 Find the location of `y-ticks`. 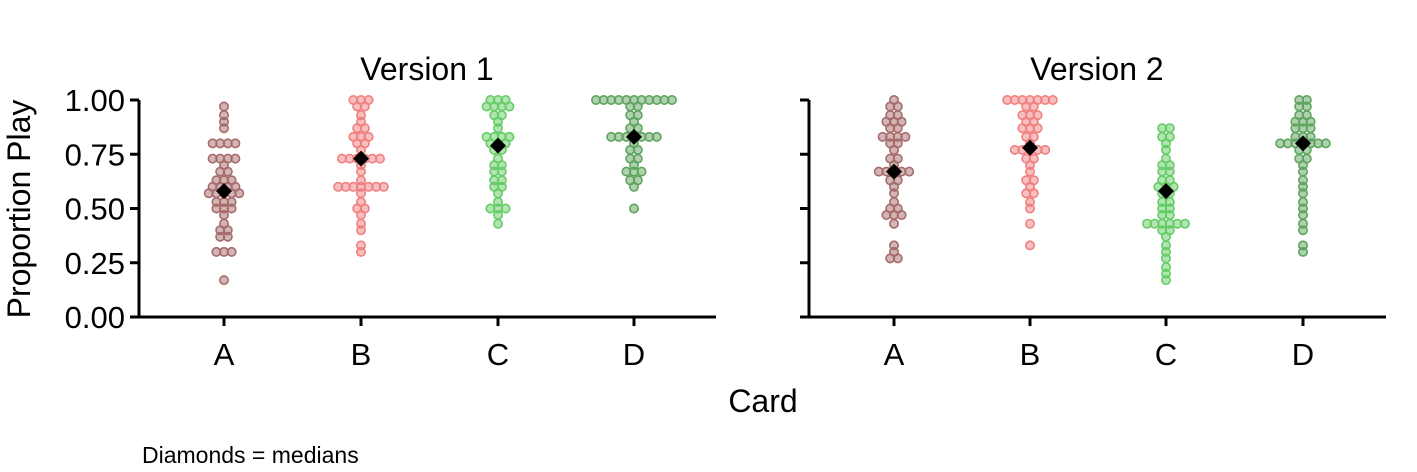

y-ticks is located at coordinates (804, 208).